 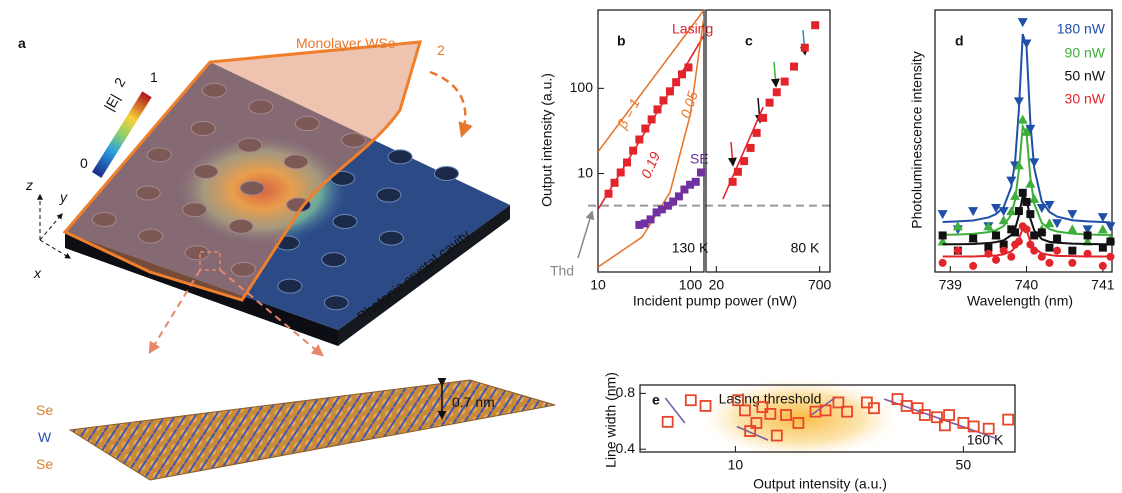 What do you see at coordinates (1085, 76) in the screenshot?
I see `series-label: 50 nW` at bounding box center [1085, 76].